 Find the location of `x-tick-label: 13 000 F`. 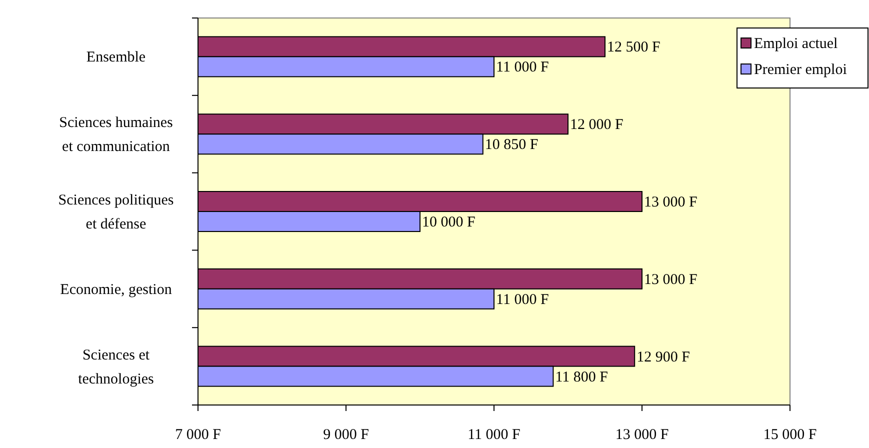

x-tick-label: 13 000 F is located at coordinates (642, 435).